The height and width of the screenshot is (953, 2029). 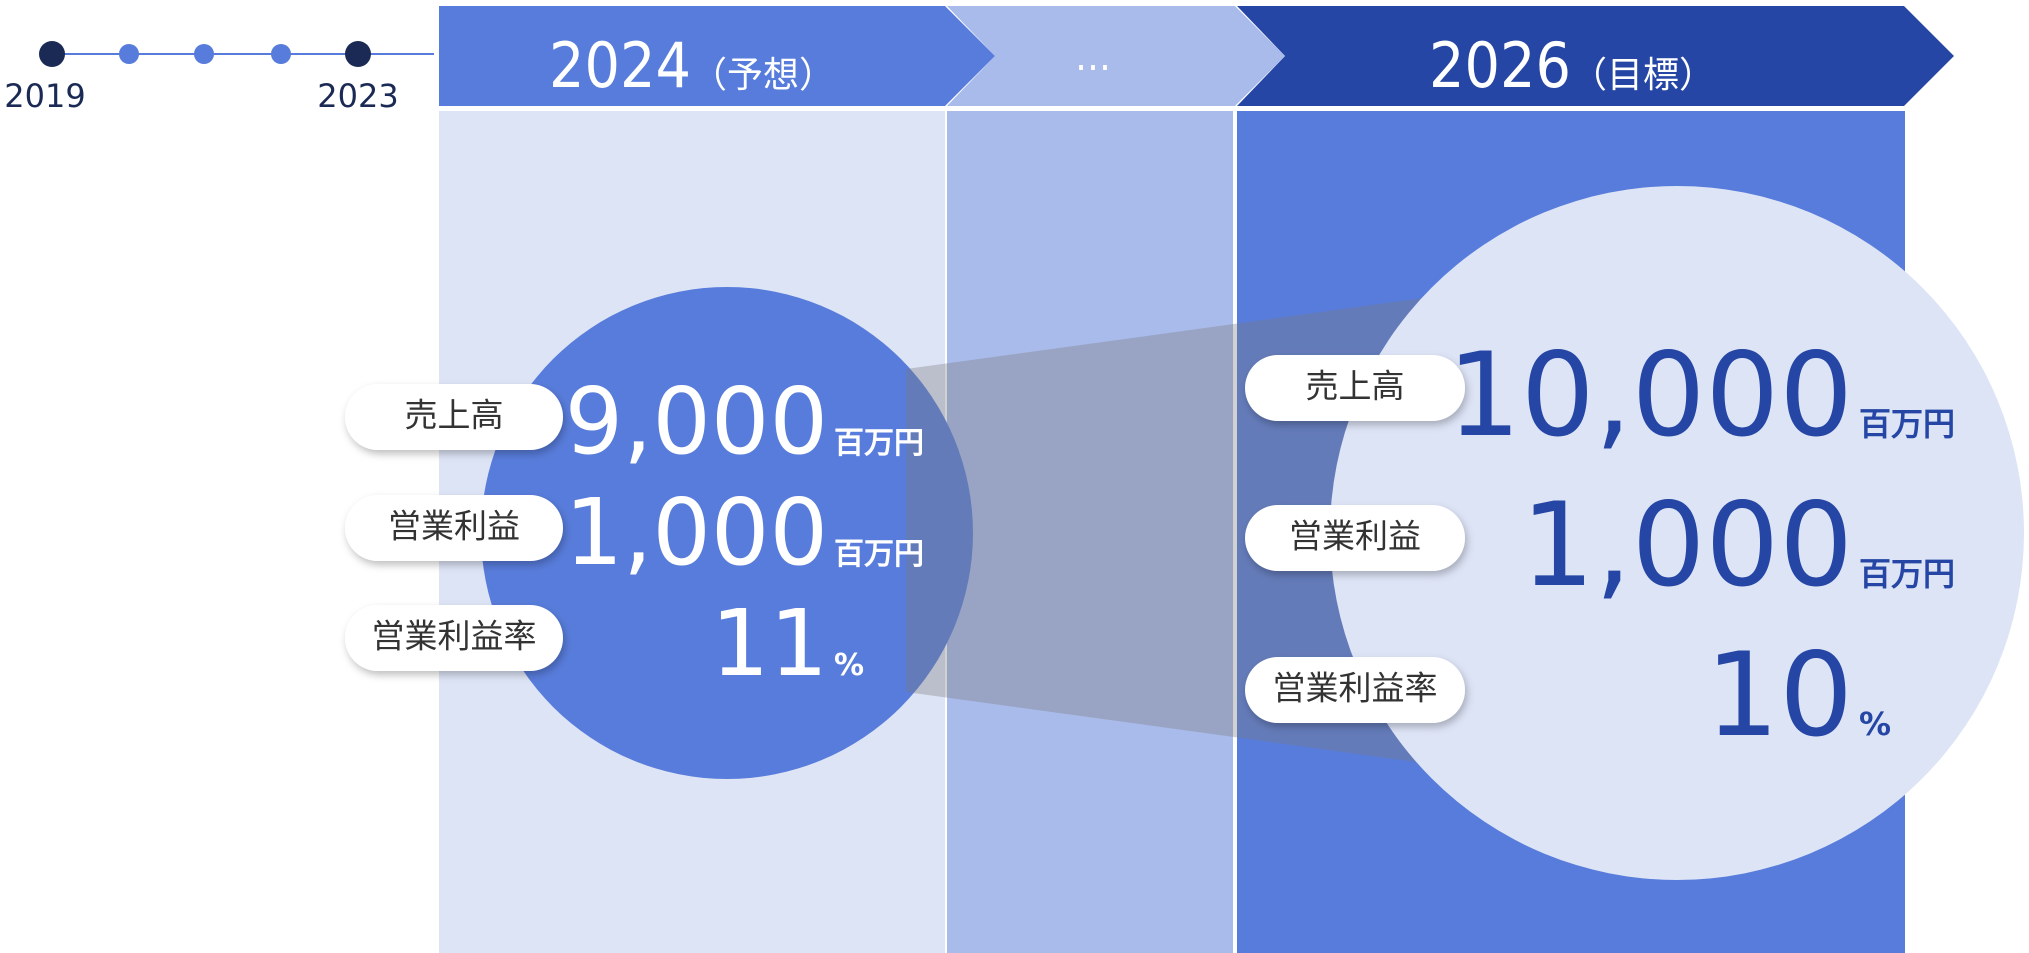 What do you see at coordinates (1650, 395) in the screenshot?
I see `metric-value: 10,000` at bounding box center [1650, 395].